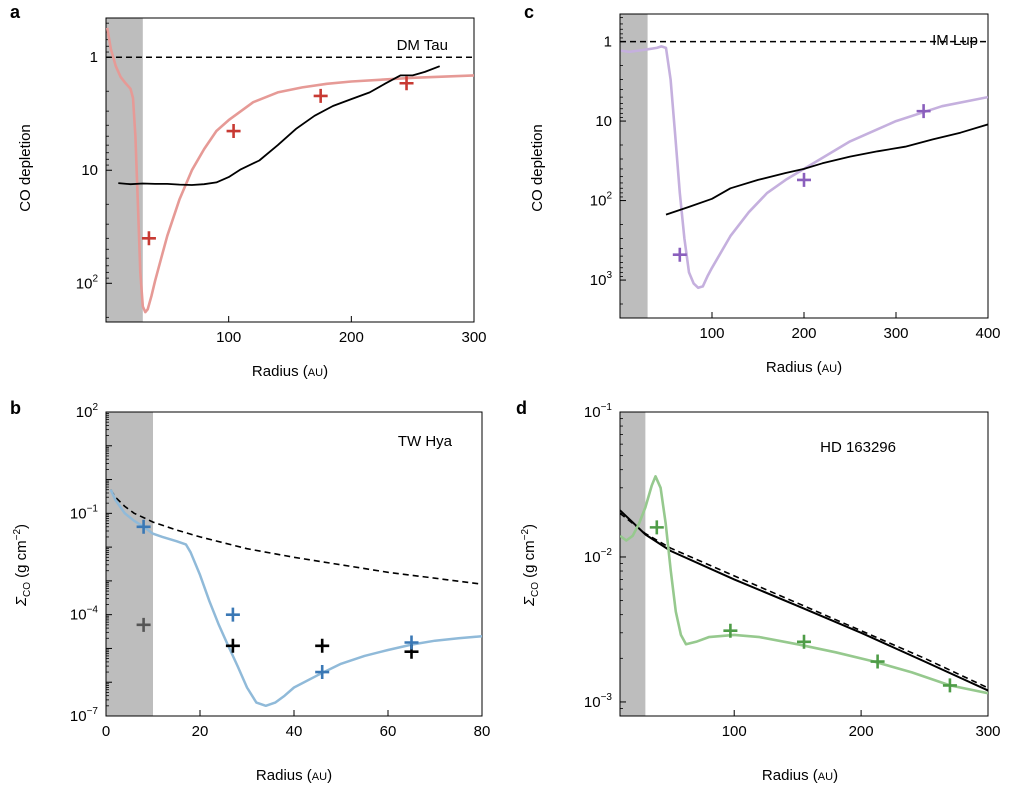 Image resolution: width=1024 pixels, height=803 pixels. What do you see at coordinates (987, 333) in the screenshot?
I see `x-tick-label: 400` at bounding box center [987, 333].